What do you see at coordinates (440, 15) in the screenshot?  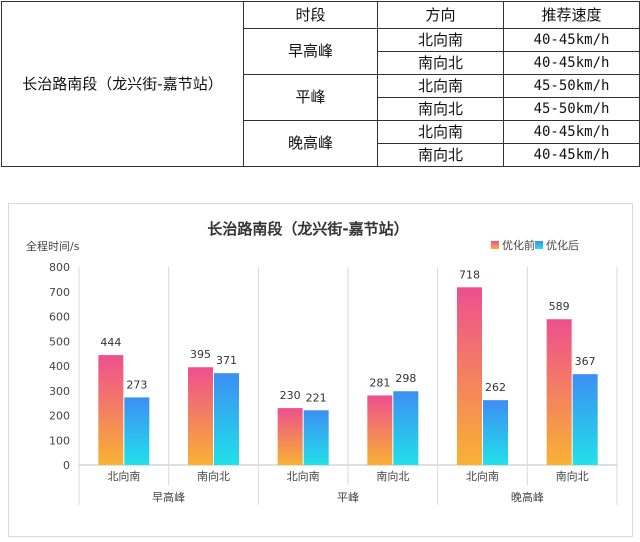 I see `header-direction: 方向` at bounding box center [440, 15].